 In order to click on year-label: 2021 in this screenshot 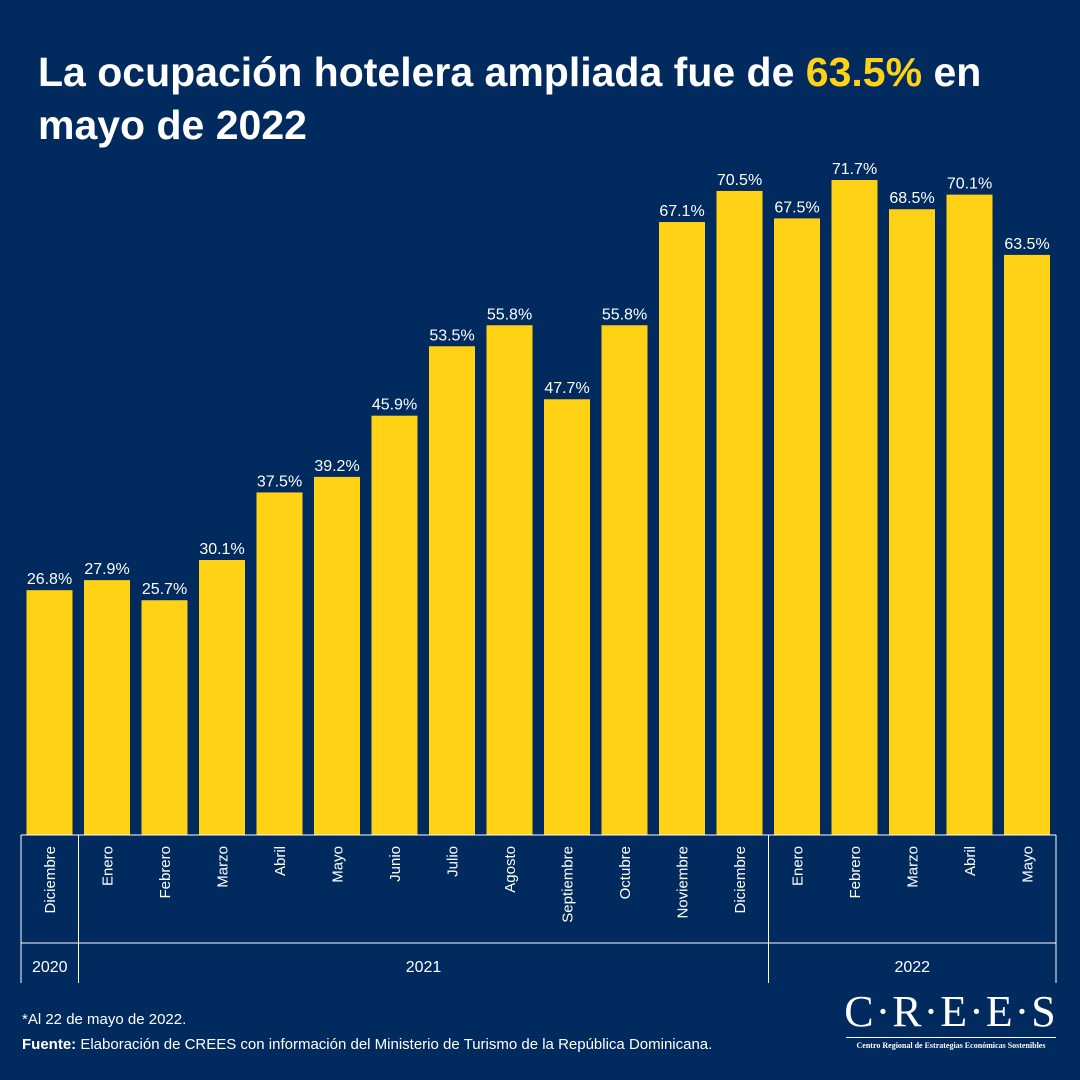, I will do `click(424, 967)`.